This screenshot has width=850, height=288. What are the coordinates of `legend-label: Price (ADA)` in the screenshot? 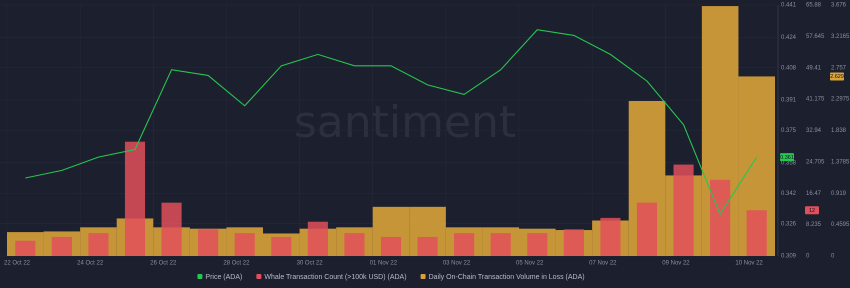 It's located at (223, 277).